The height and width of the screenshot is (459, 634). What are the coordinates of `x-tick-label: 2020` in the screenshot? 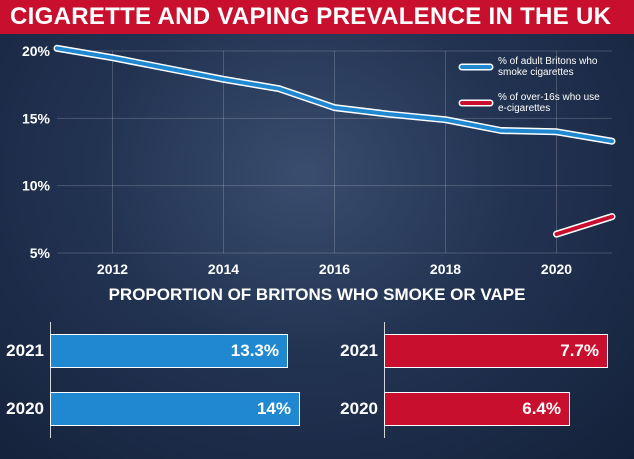 It's located at (556, 269).